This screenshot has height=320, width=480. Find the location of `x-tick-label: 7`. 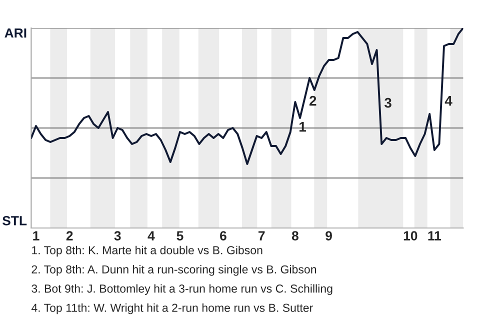

x-tick-label: 7 is located at coordinates (261, 235).